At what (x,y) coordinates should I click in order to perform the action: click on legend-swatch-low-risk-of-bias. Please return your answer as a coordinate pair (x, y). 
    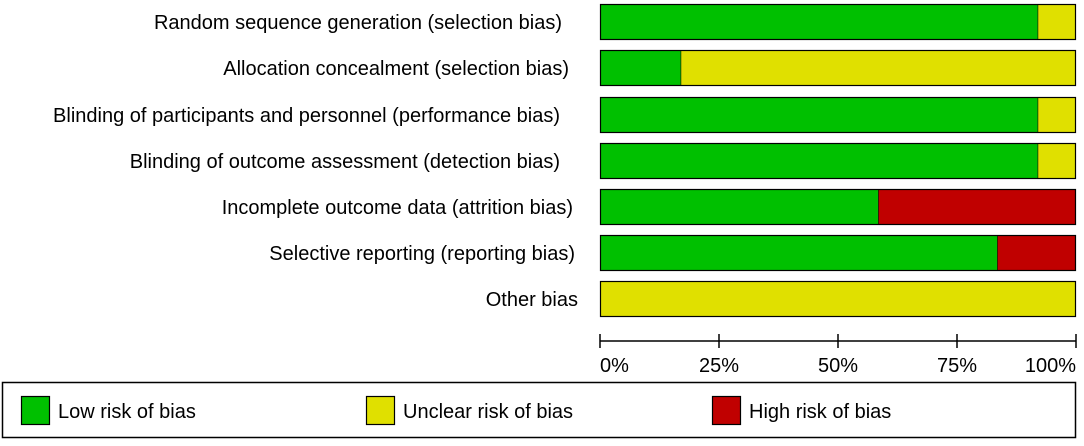
    Looking at the image, I should click on (35, 410).